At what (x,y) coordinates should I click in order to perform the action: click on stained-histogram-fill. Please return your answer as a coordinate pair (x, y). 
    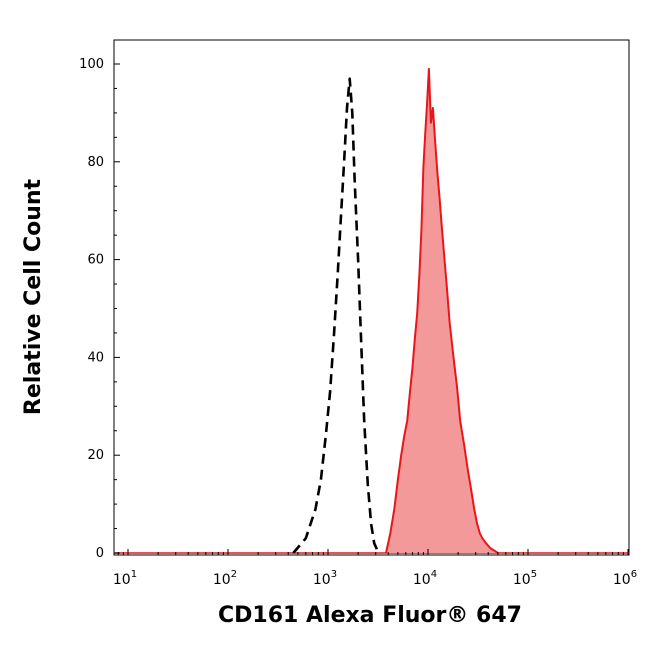
    Looking at the image, I should click on (442, 311).